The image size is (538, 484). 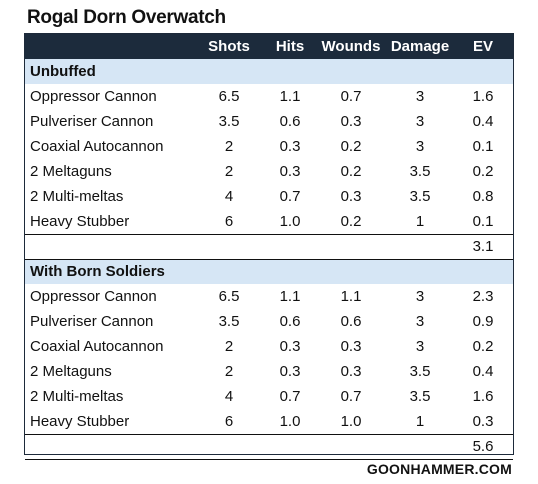 What do you see at coordinates (269, 346) in the screenshot?
I see `table-row: Coaxial Autocannon 2 0.3 0.3 3 0.2` at bounding box center [269, 346].